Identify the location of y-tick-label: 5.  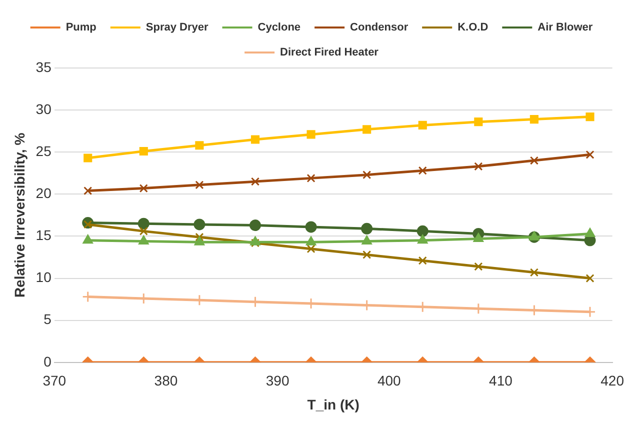
(48, 319).